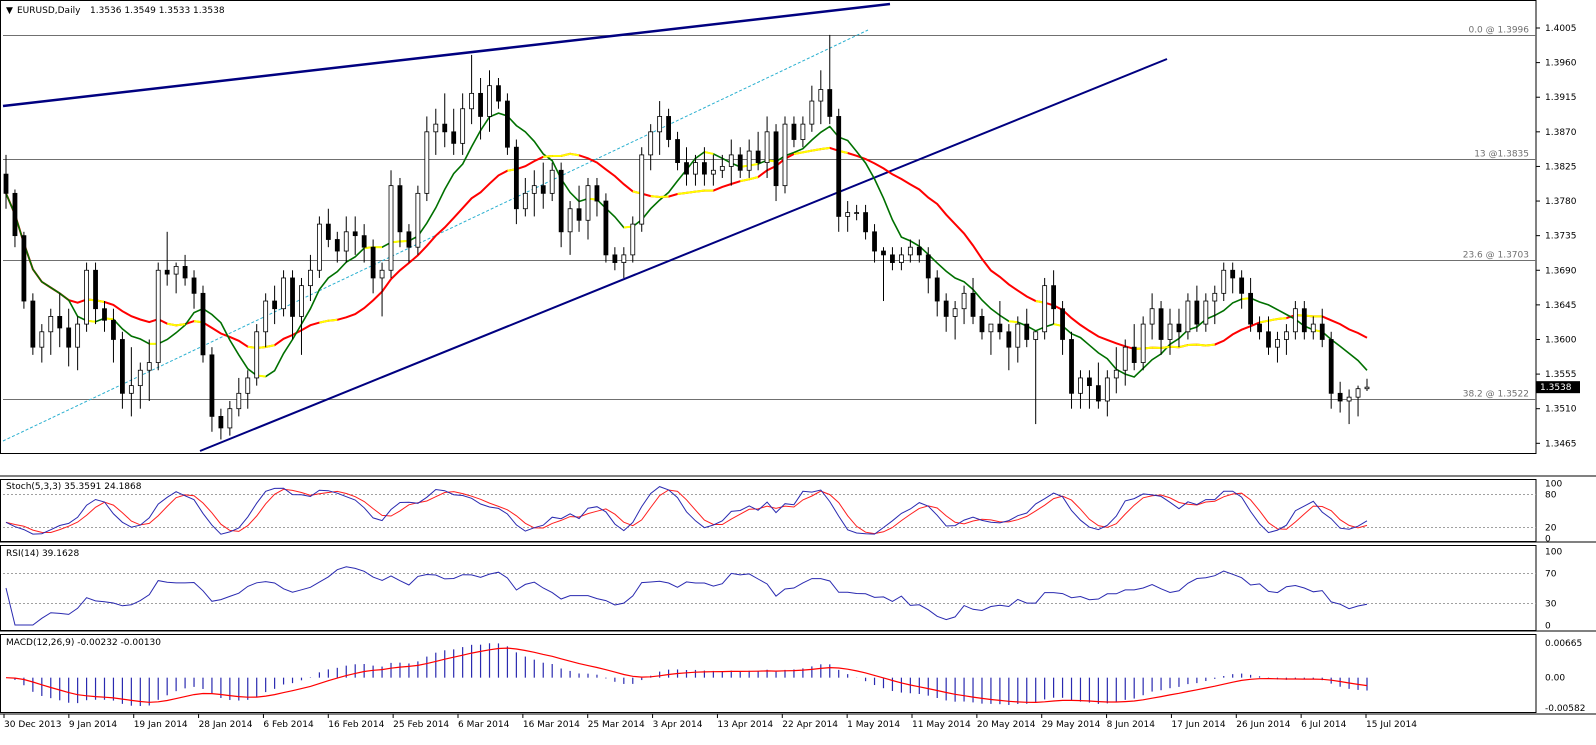 The width and height of the screenshot is (1596, 745). Describe the element at coordinates (616, 725) in the screenshot. I see `time-tick-label: 25 Mar 2014` at that location.